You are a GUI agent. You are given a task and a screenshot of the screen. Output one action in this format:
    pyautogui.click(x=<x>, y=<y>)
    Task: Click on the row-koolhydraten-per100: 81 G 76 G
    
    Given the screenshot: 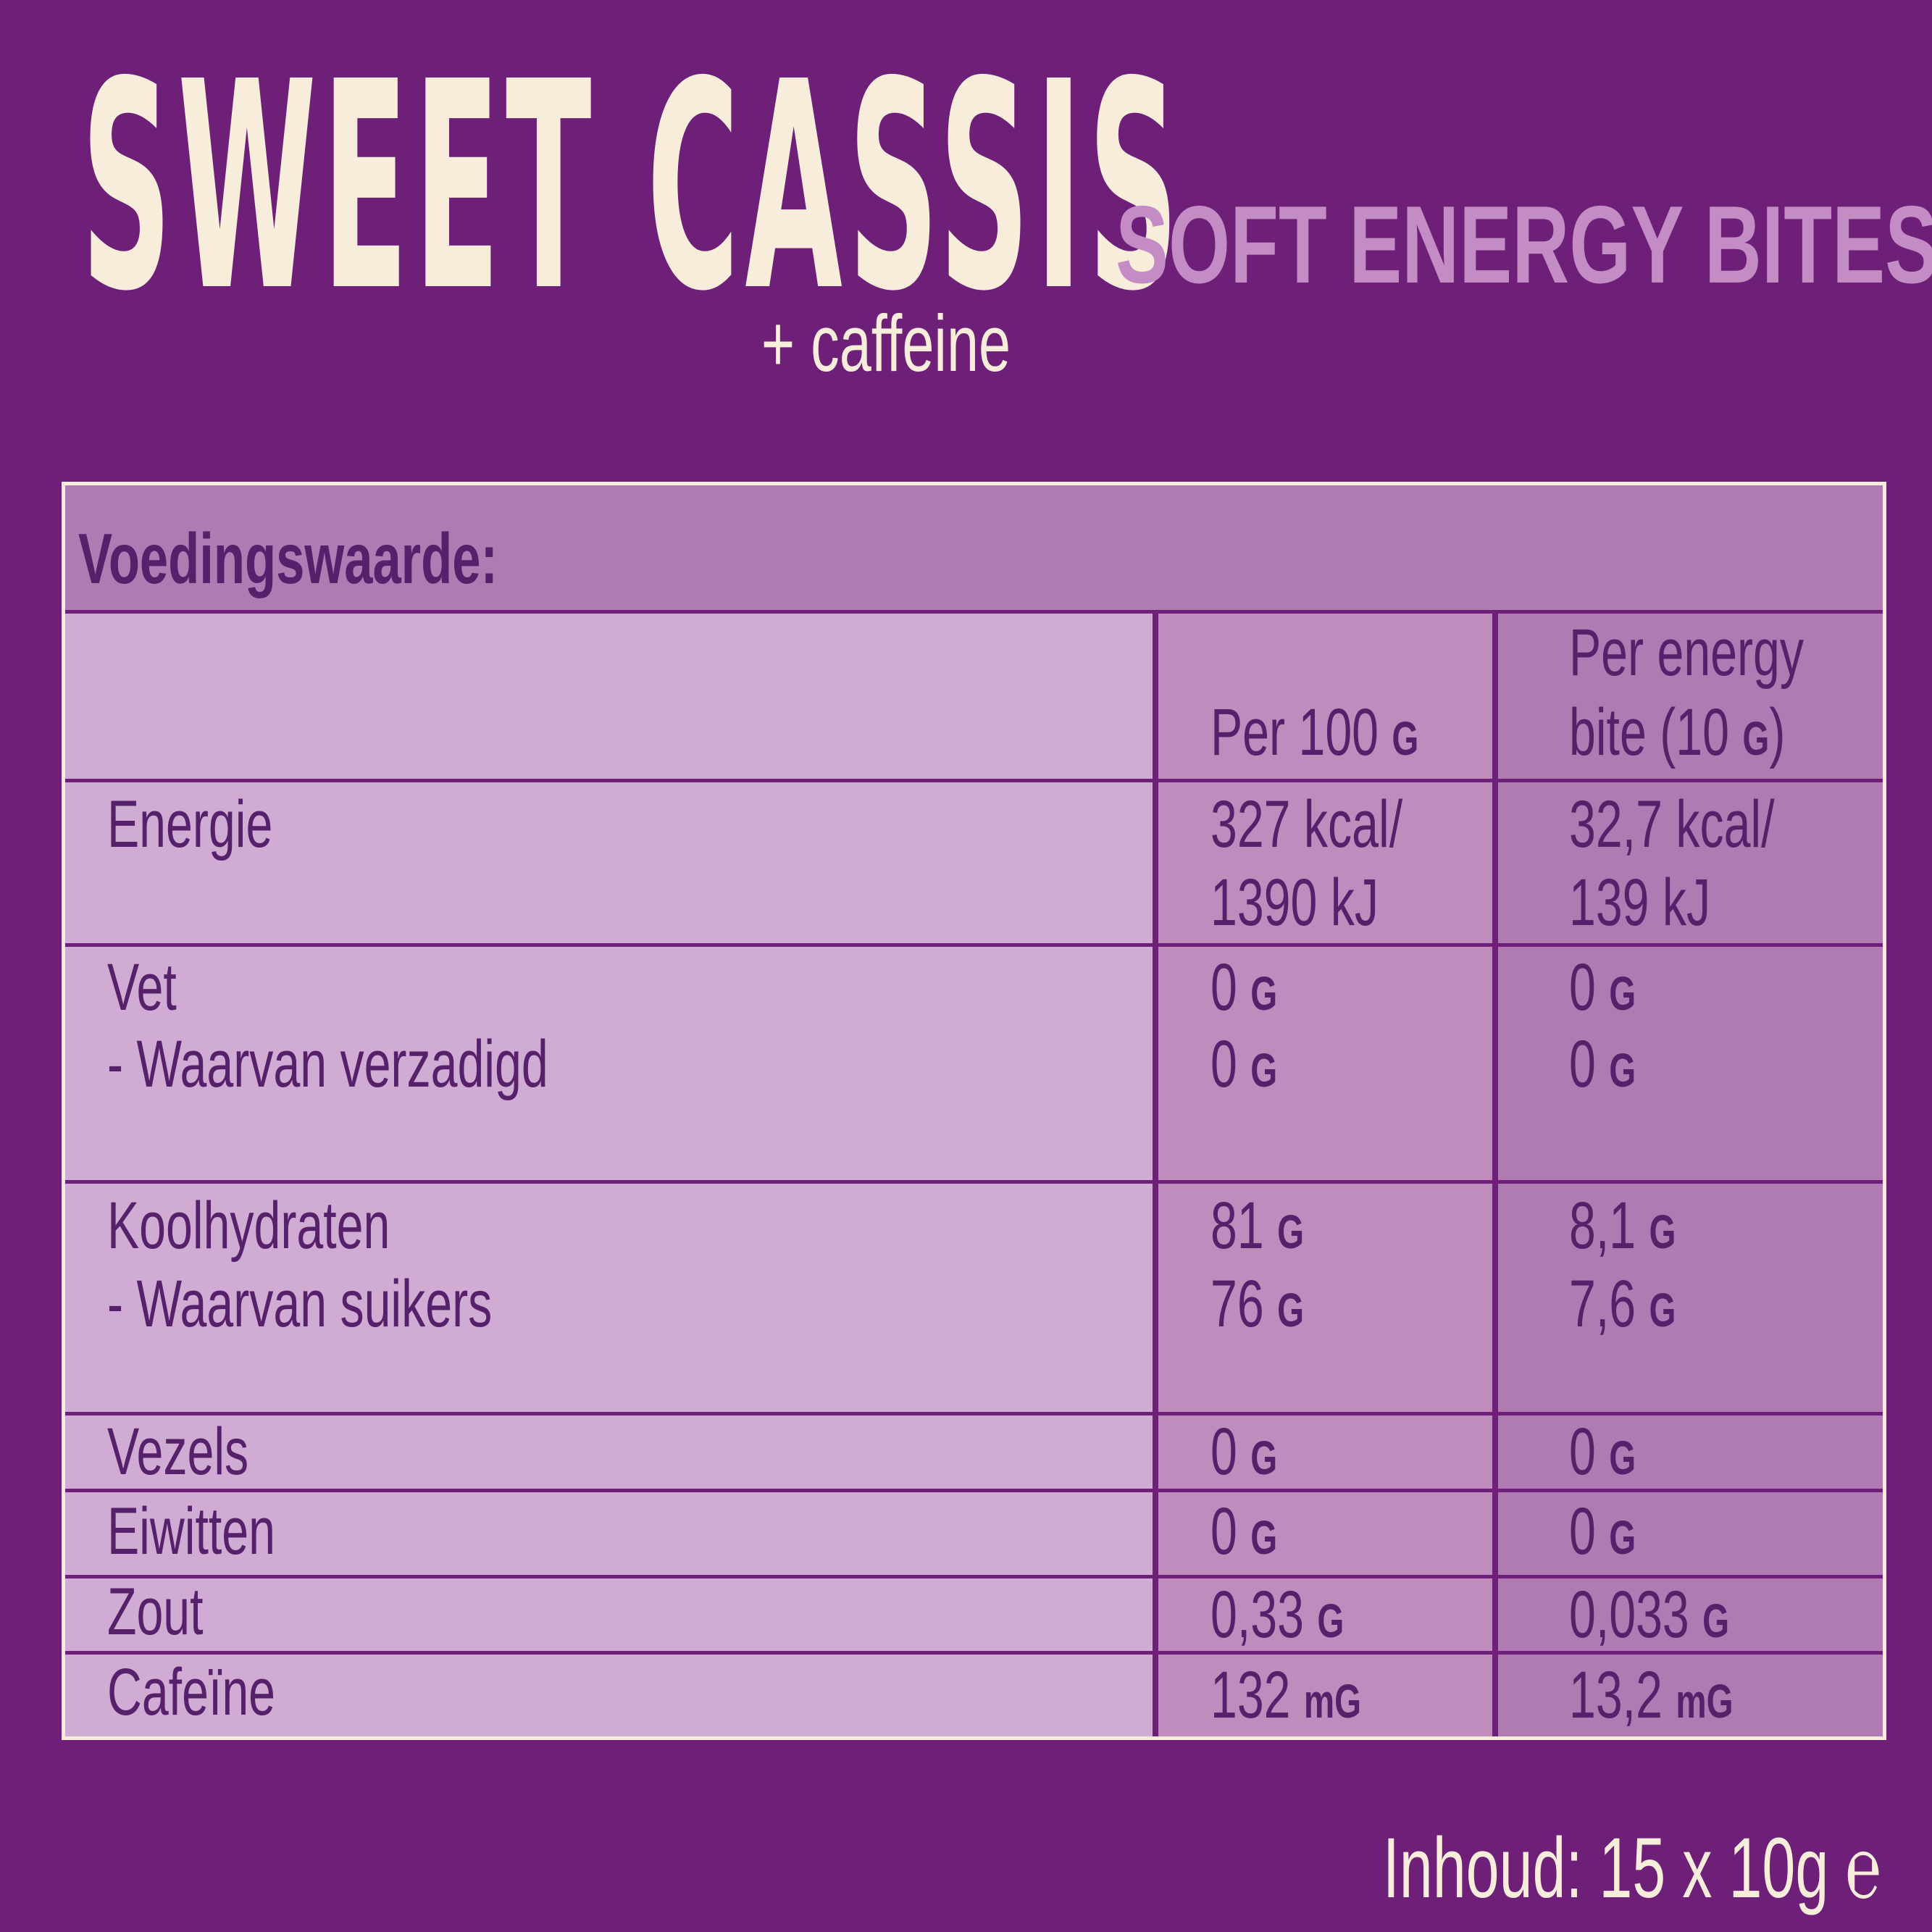 What is the action you would take?
    pyautogui.click(x=1325, y=1298)
    